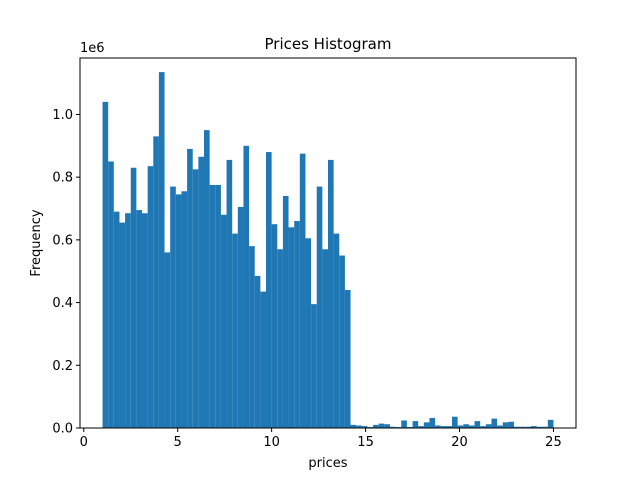  I want to click on x-tick-label: 20, so click(459, 442).